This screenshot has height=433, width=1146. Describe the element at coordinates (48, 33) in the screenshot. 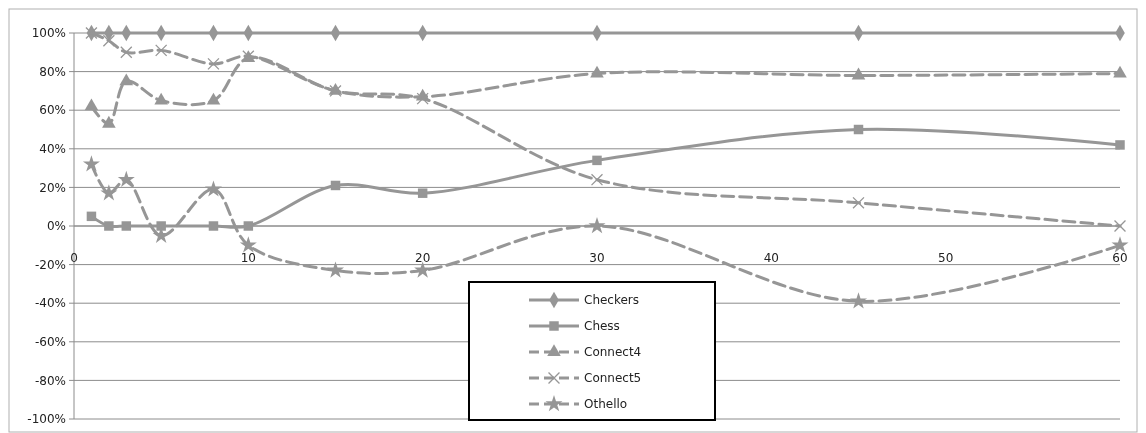

I see `y-tick-label: 100%` at that location.